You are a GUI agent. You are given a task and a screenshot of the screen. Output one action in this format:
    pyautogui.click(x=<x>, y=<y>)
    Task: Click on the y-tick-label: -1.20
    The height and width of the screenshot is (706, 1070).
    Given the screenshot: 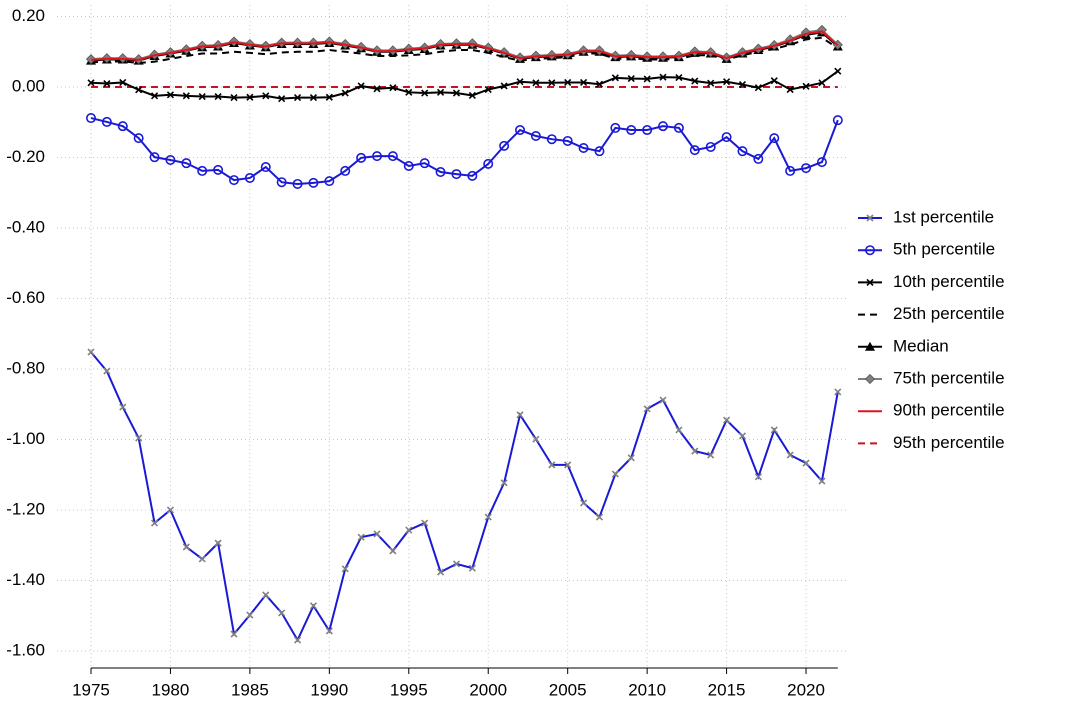 What is the action you would take?
    pyautogui.click(x=25, y=508)
    